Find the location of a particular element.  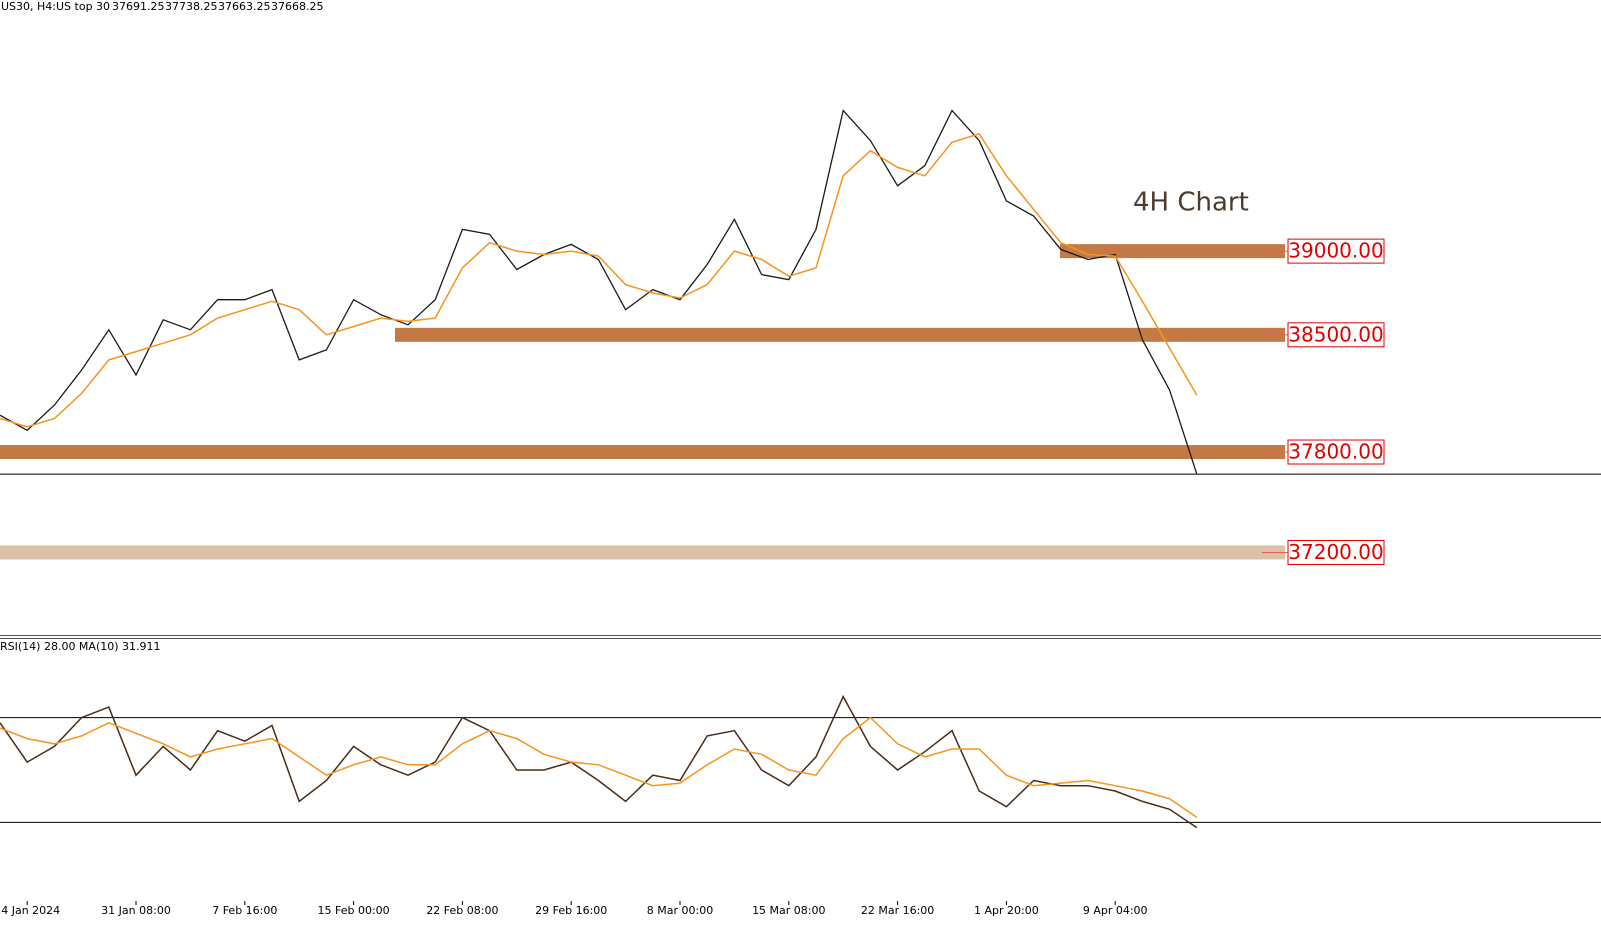

x-tick-label: 9 Apr 04:00 is located at coordinates (1115, 910).